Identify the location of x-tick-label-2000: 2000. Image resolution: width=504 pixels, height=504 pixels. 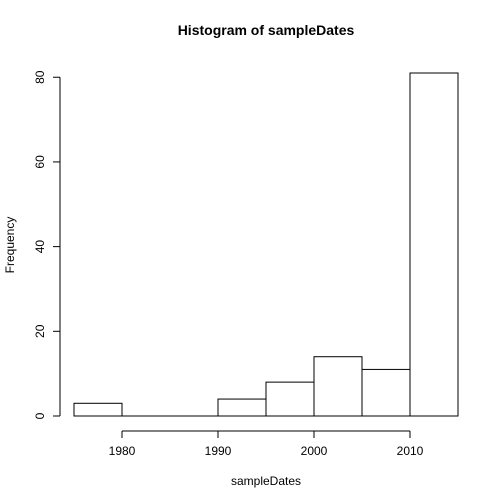
(314, 451).